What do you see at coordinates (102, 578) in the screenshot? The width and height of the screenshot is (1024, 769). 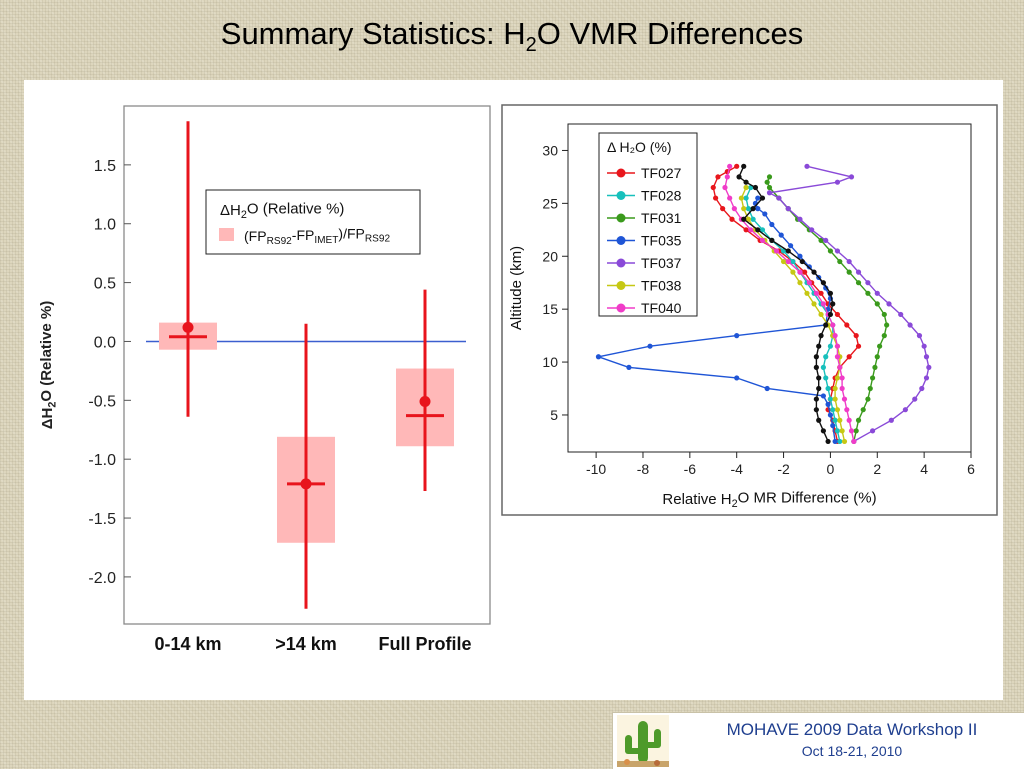 I see `y-tick-label: -2.0` at bounding box center [102, 578].